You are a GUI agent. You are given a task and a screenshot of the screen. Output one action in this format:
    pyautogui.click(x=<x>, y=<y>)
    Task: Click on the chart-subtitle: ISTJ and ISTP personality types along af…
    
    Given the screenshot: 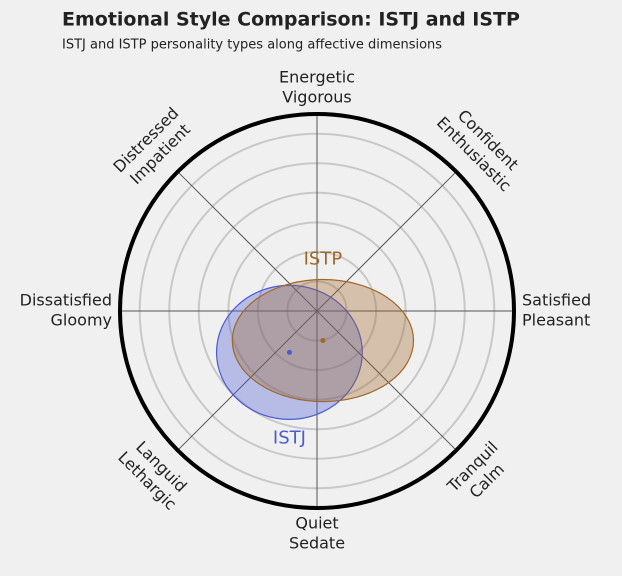 What is the action you would take?
    pyautogui.click(x=252, y=45)
    